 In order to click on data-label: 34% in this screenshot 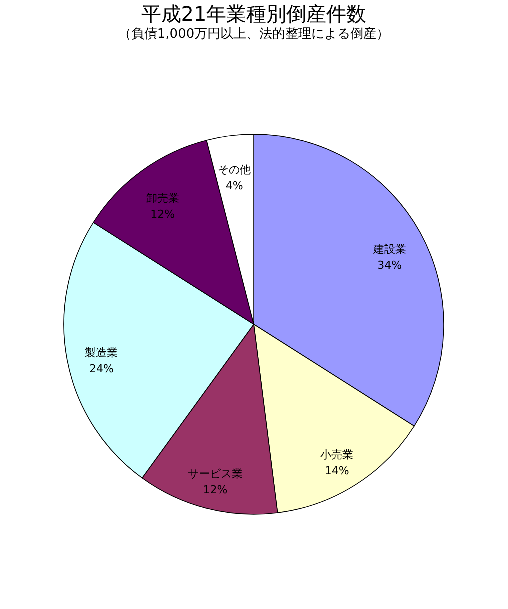, I will do `click(390, 265)`.